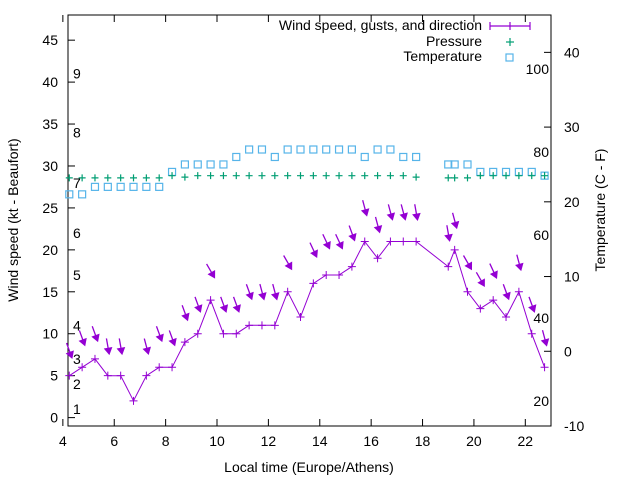 The height and width of the screenshot is (480, 640). I want to click on x-tick-label: 14, so click(320, 441).